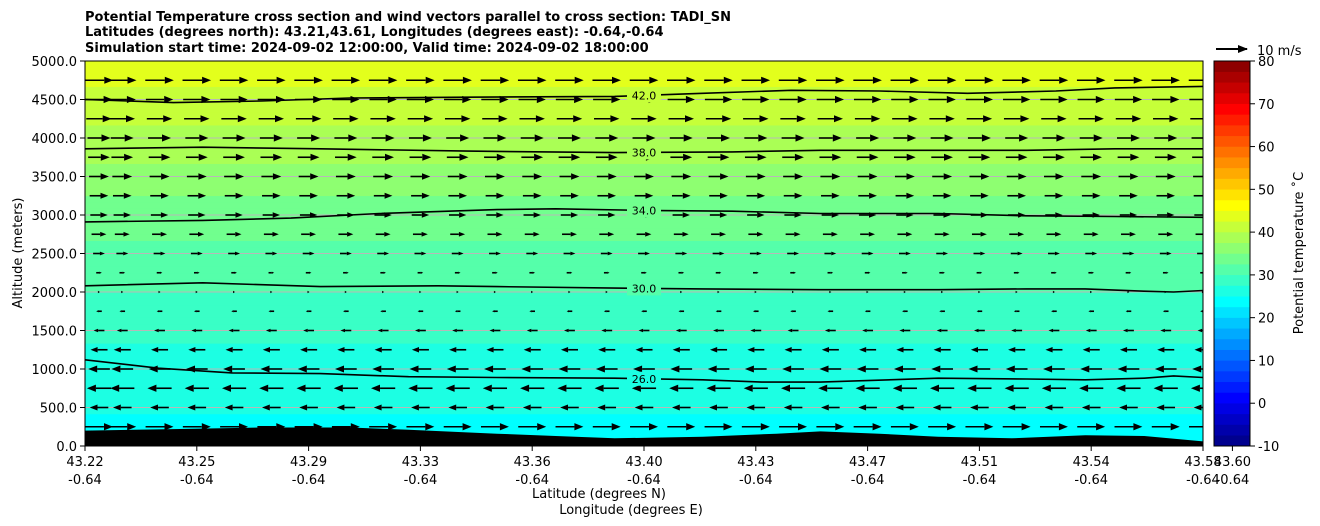 Image resolution: width=1320 pixels, height=526 pixels. What do you see at coordinates (1232, 462) in the screenshot?
I see `x-tick-label-lat: 43.60` at bounding box center [1232, 462].